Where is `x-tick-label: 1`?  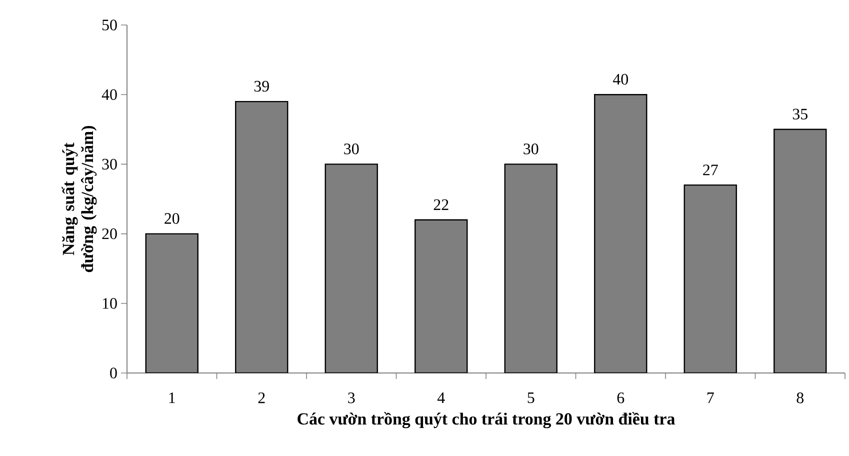
x-tick-label: 1 is located at coordinates (172, 398).